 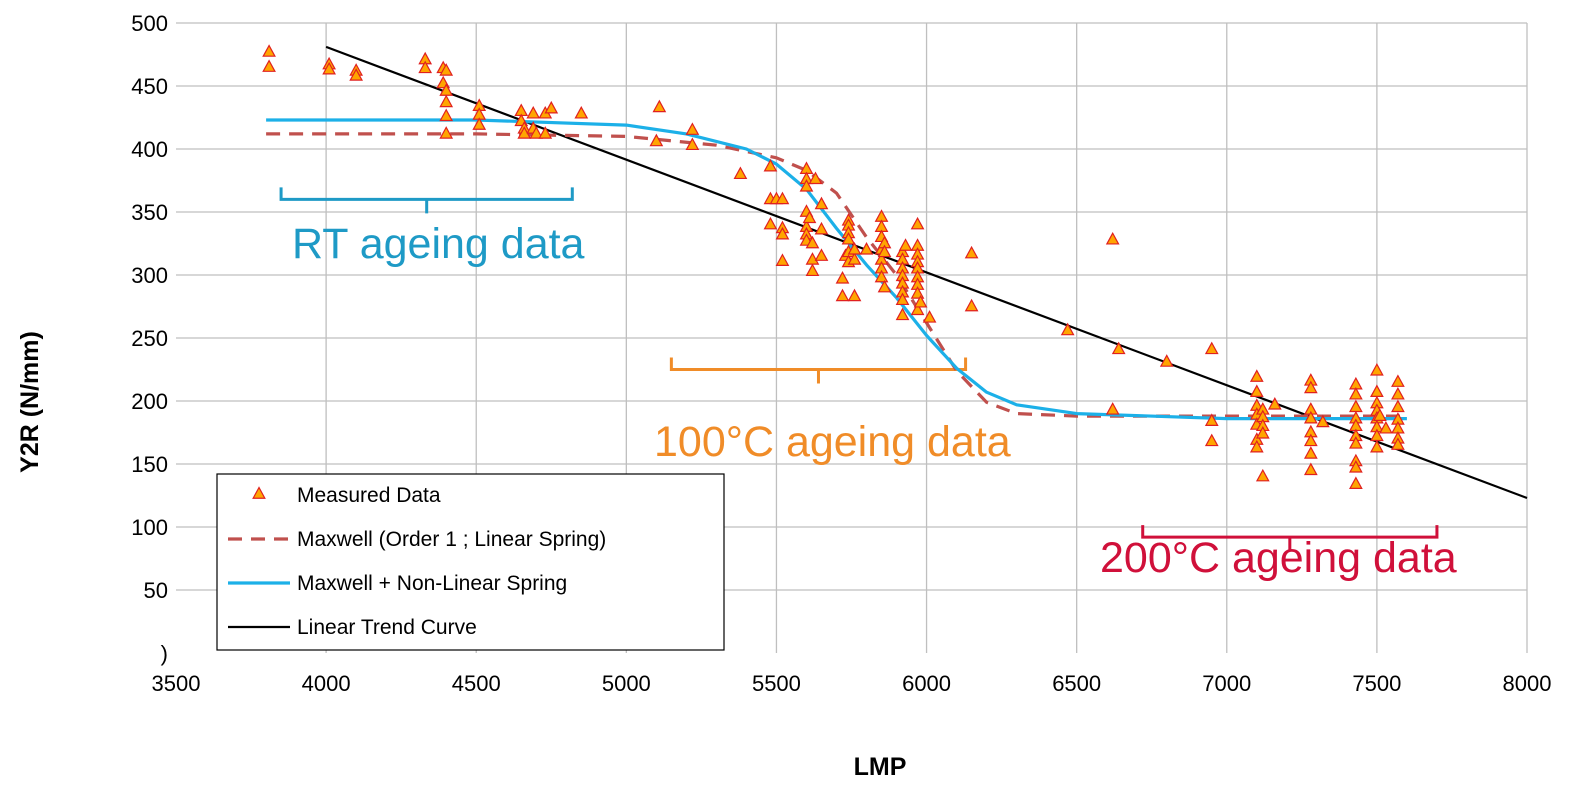 What do you see at coordinates (432, 583) in the screenshot?
I see `legend-label-maxwell-nonlinear: Maxwell + Non-Linear Spring` at bounding box center [432, 583].